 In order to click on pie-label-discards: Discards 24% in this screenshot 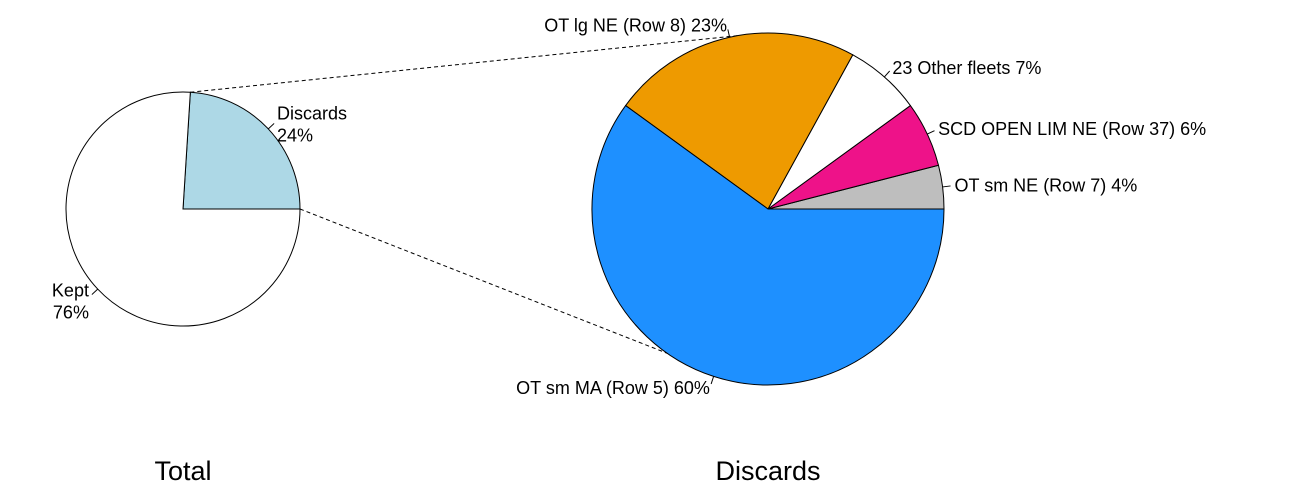, I will do `click(312, 125)`.